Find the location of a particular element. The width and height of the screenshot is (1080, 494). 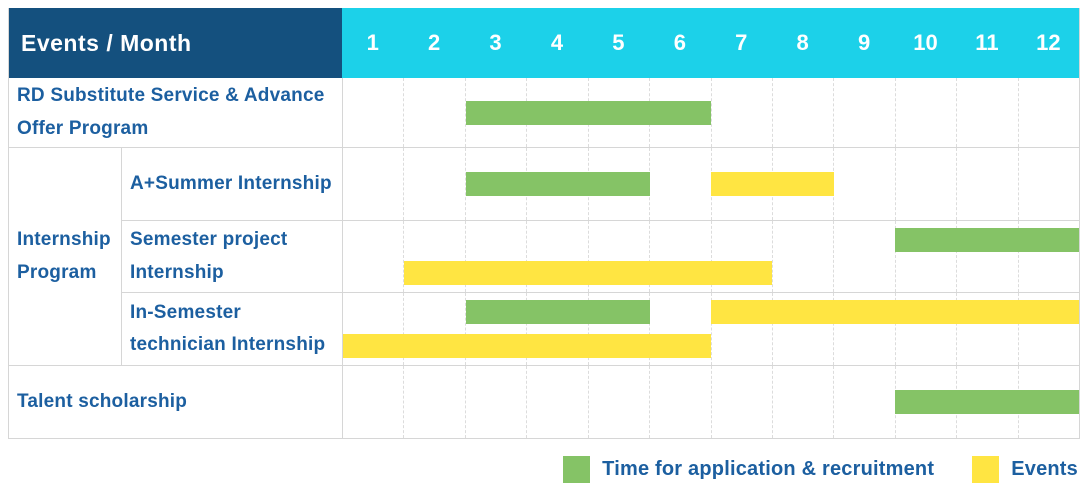

table-header-row: Events / Month 1 2 3 4 5 6 7 8 9 10 11 12 is located at coordinates (544, 43).